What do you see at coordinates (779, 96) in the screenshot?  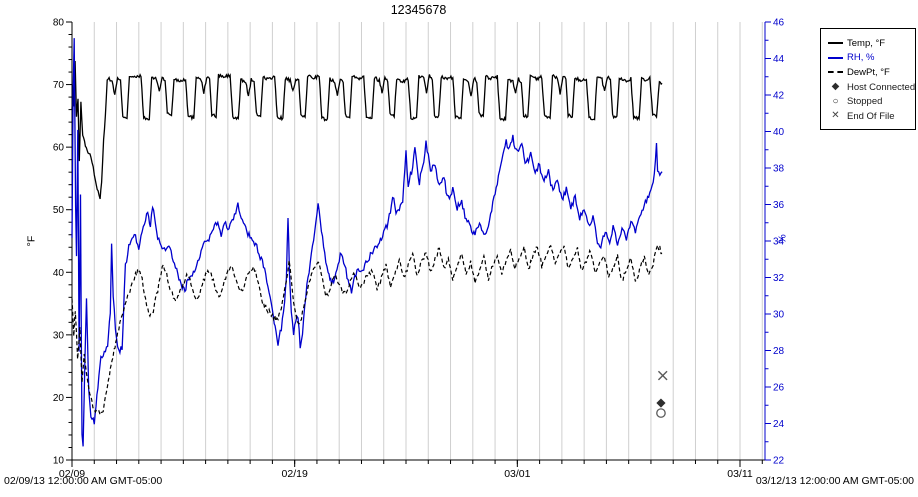 I see `right-axis-tick-label: 42` at bounding box center [779, 96].